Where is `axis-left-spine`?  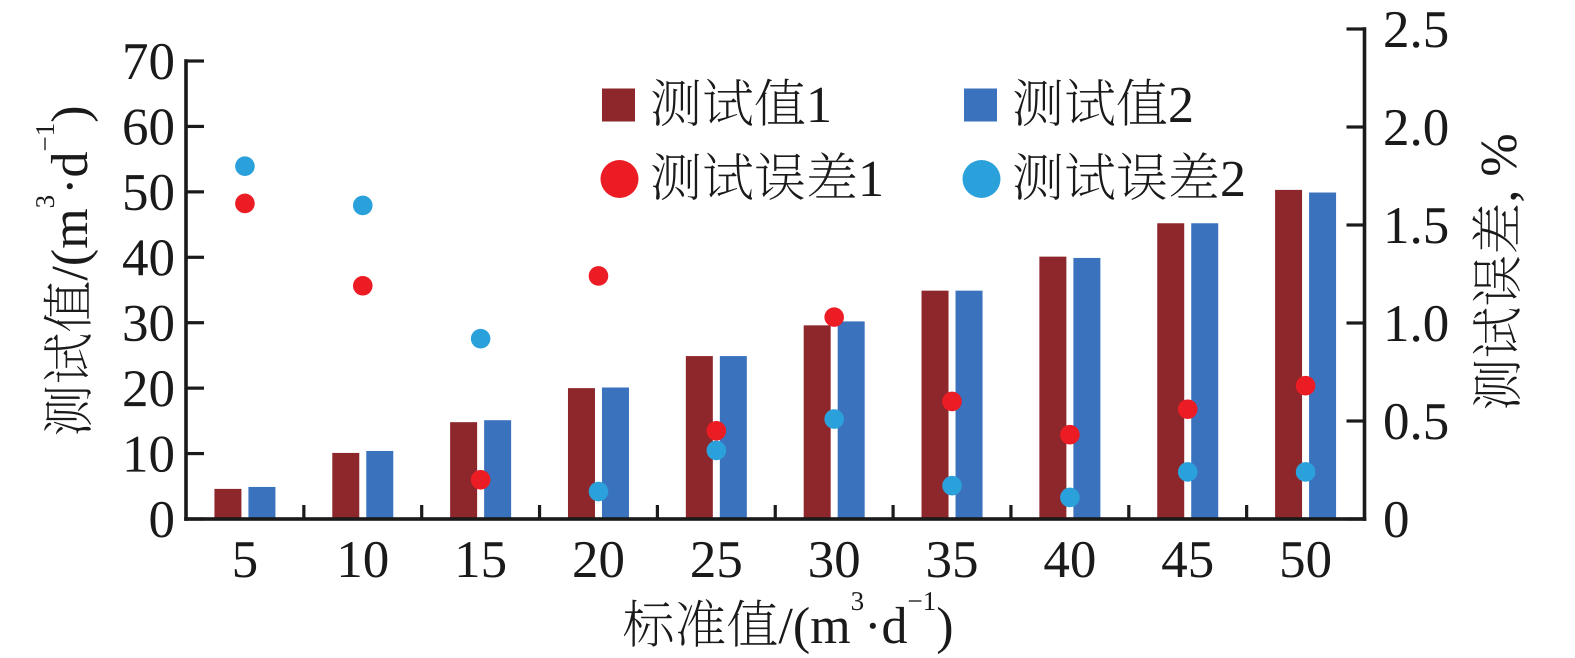
axis-left-spine is located at coordinates (186, 290).